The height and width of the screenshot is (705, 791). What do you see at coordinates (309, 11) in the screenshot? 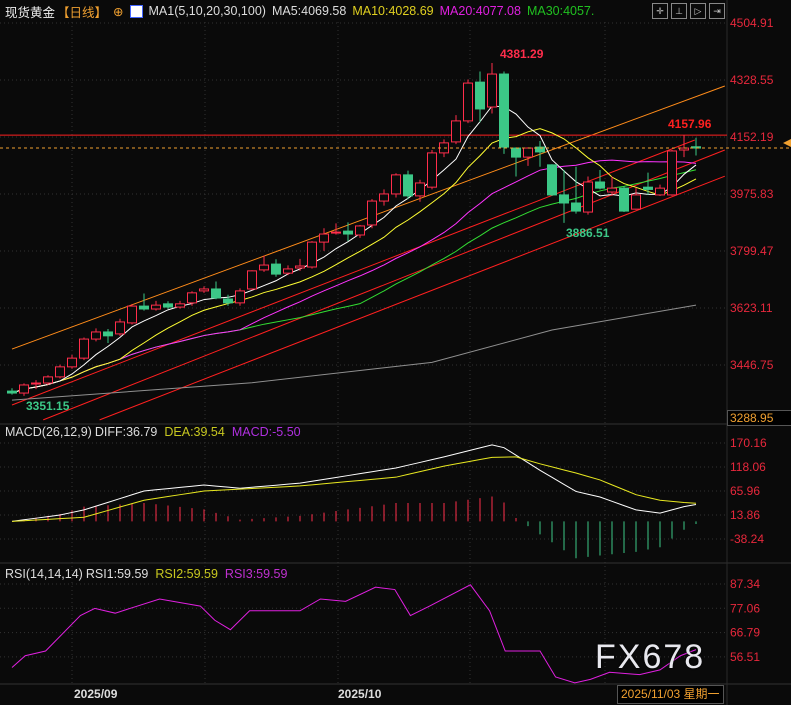
I see `ma5-value: MA5:4069.58` at bounding box center [309, 11].